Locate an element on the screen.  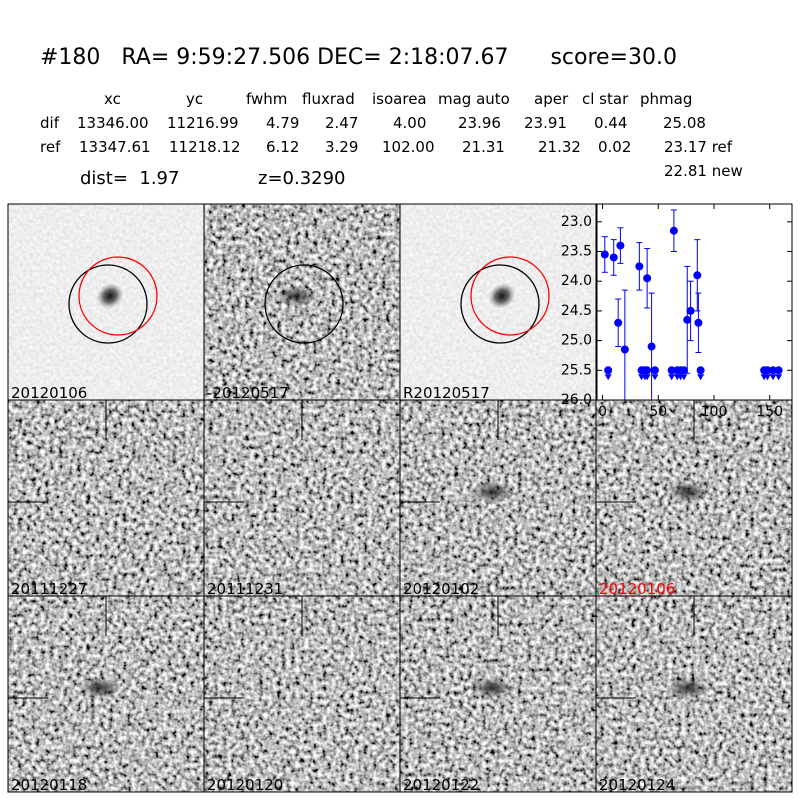
panel-label: 20120124 is located at coordinates (637, 785).